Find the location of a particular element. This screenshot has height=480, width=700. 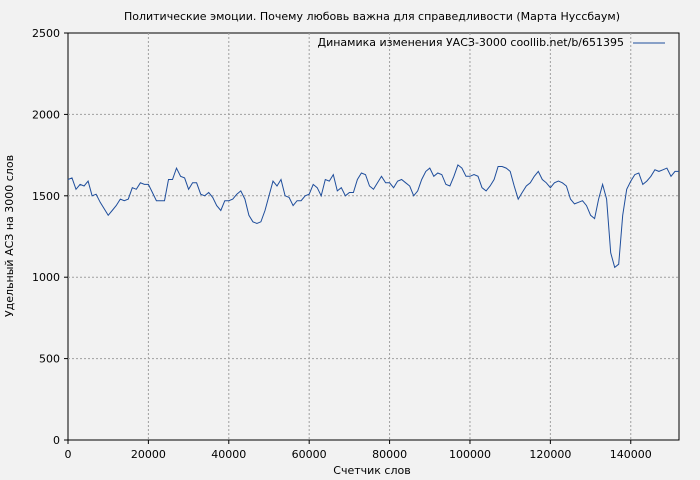

y-tick-label: 1500 is located at coordinates (46, 196).